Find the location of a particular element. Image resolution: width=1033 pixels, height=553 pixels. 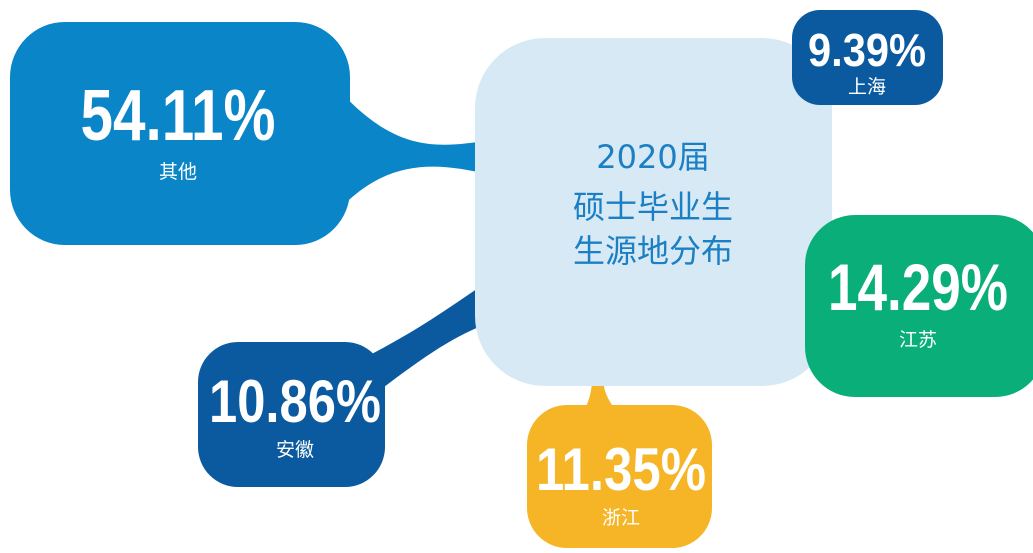

label: 其他 is located at coordinates (178, 172).